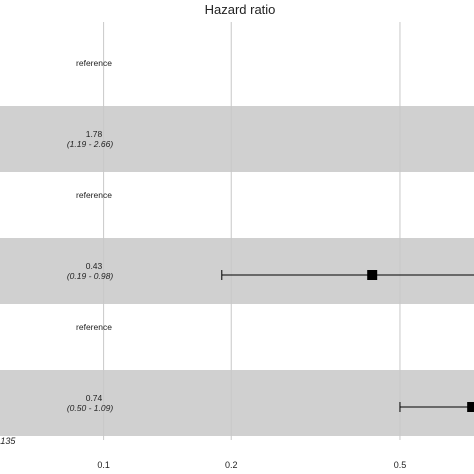  Describe the element at coordinates (251, 465) in the screenshot. I see `x-axis-ticks: 0.1 0.2 0.5` at that location.